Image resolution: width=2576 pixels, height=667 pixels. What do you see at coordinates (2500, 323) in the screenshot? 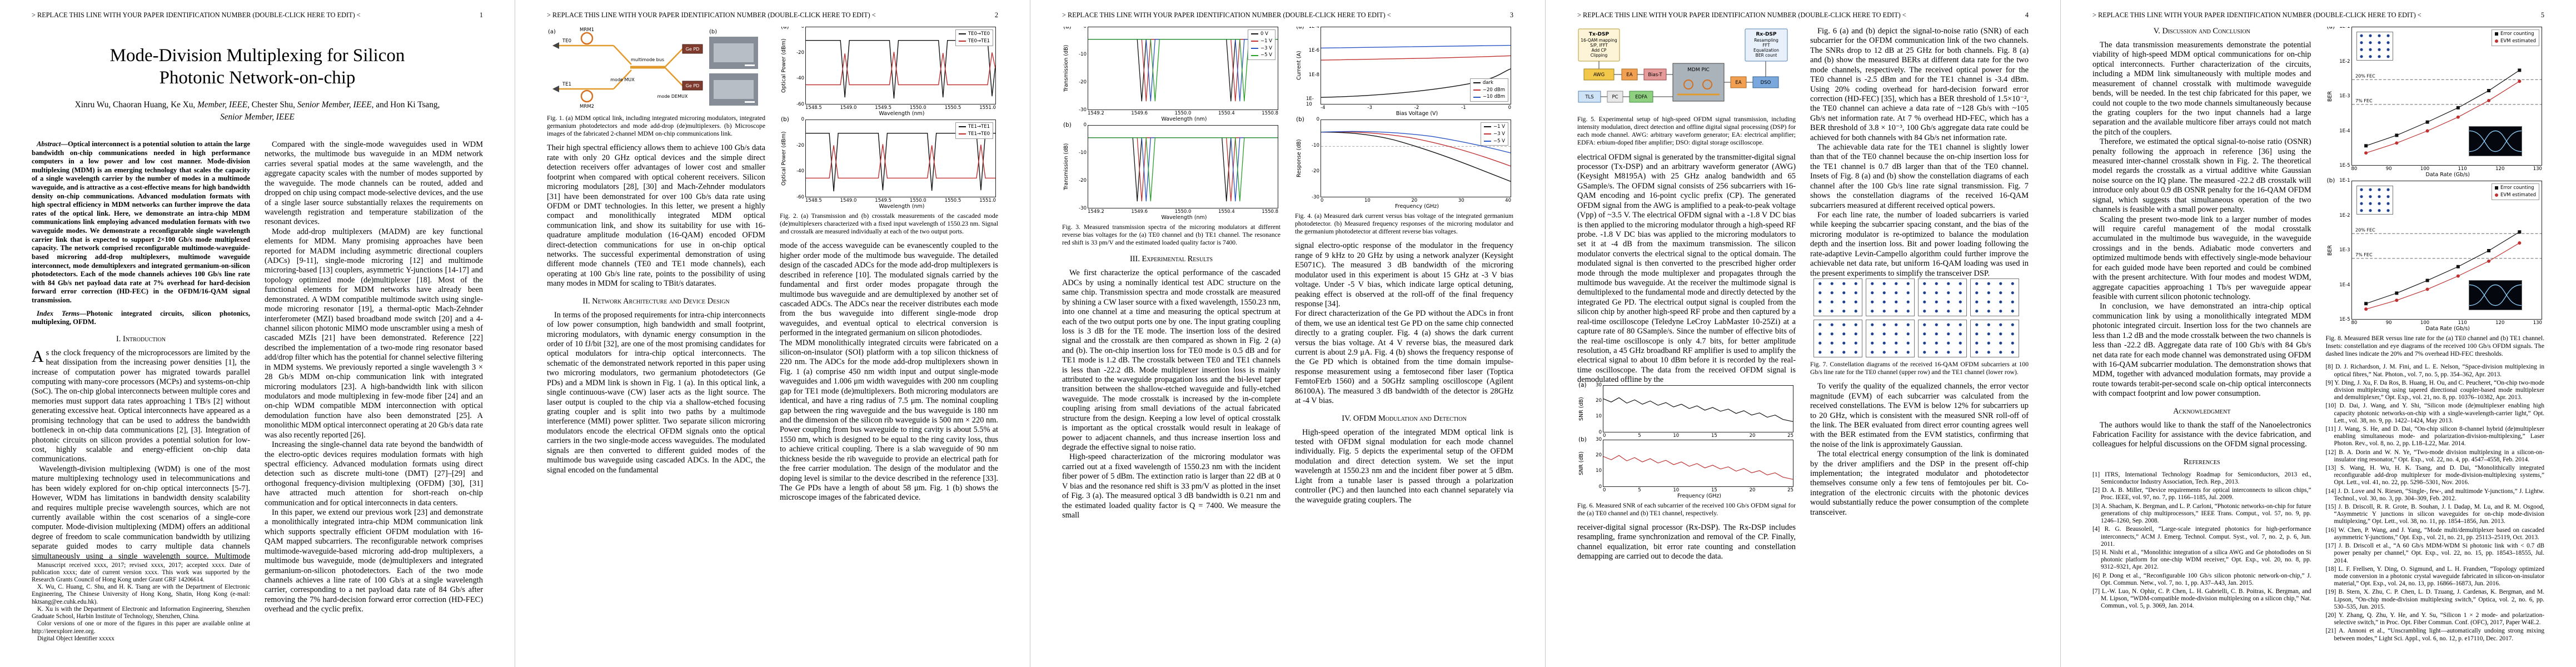
I see `tick-label: 120` at bounding box center [2500, 323].